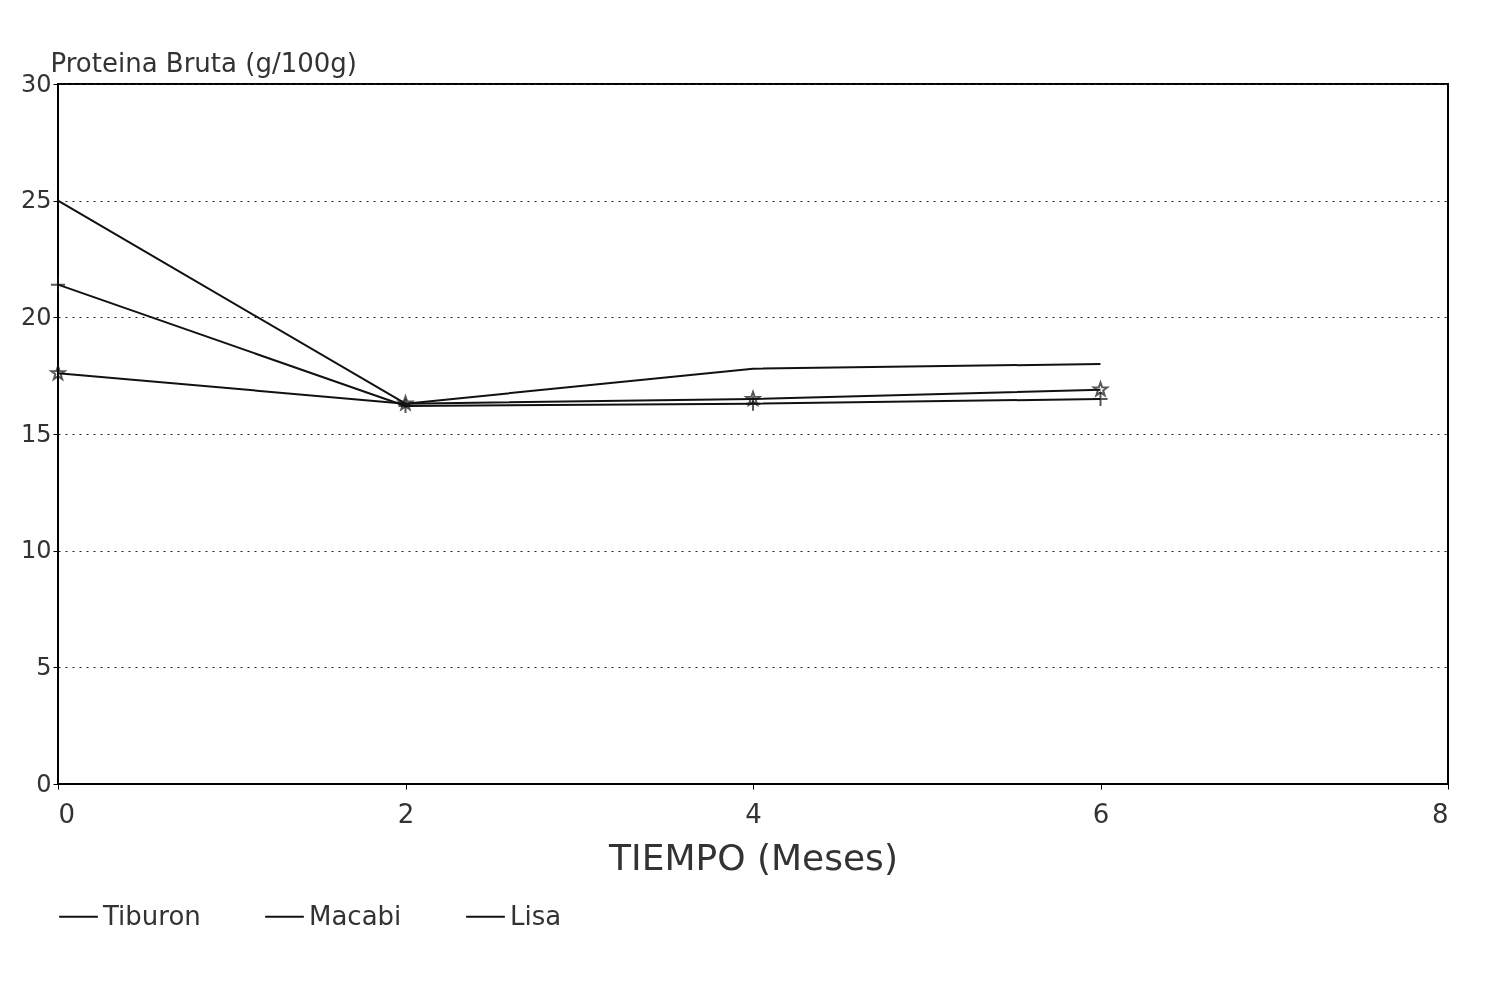 This screenshot has height=985, width=1497. Describe the element at coordinates (36, 83) in the screenshot. I see `y-tick-label: 30` at that location.